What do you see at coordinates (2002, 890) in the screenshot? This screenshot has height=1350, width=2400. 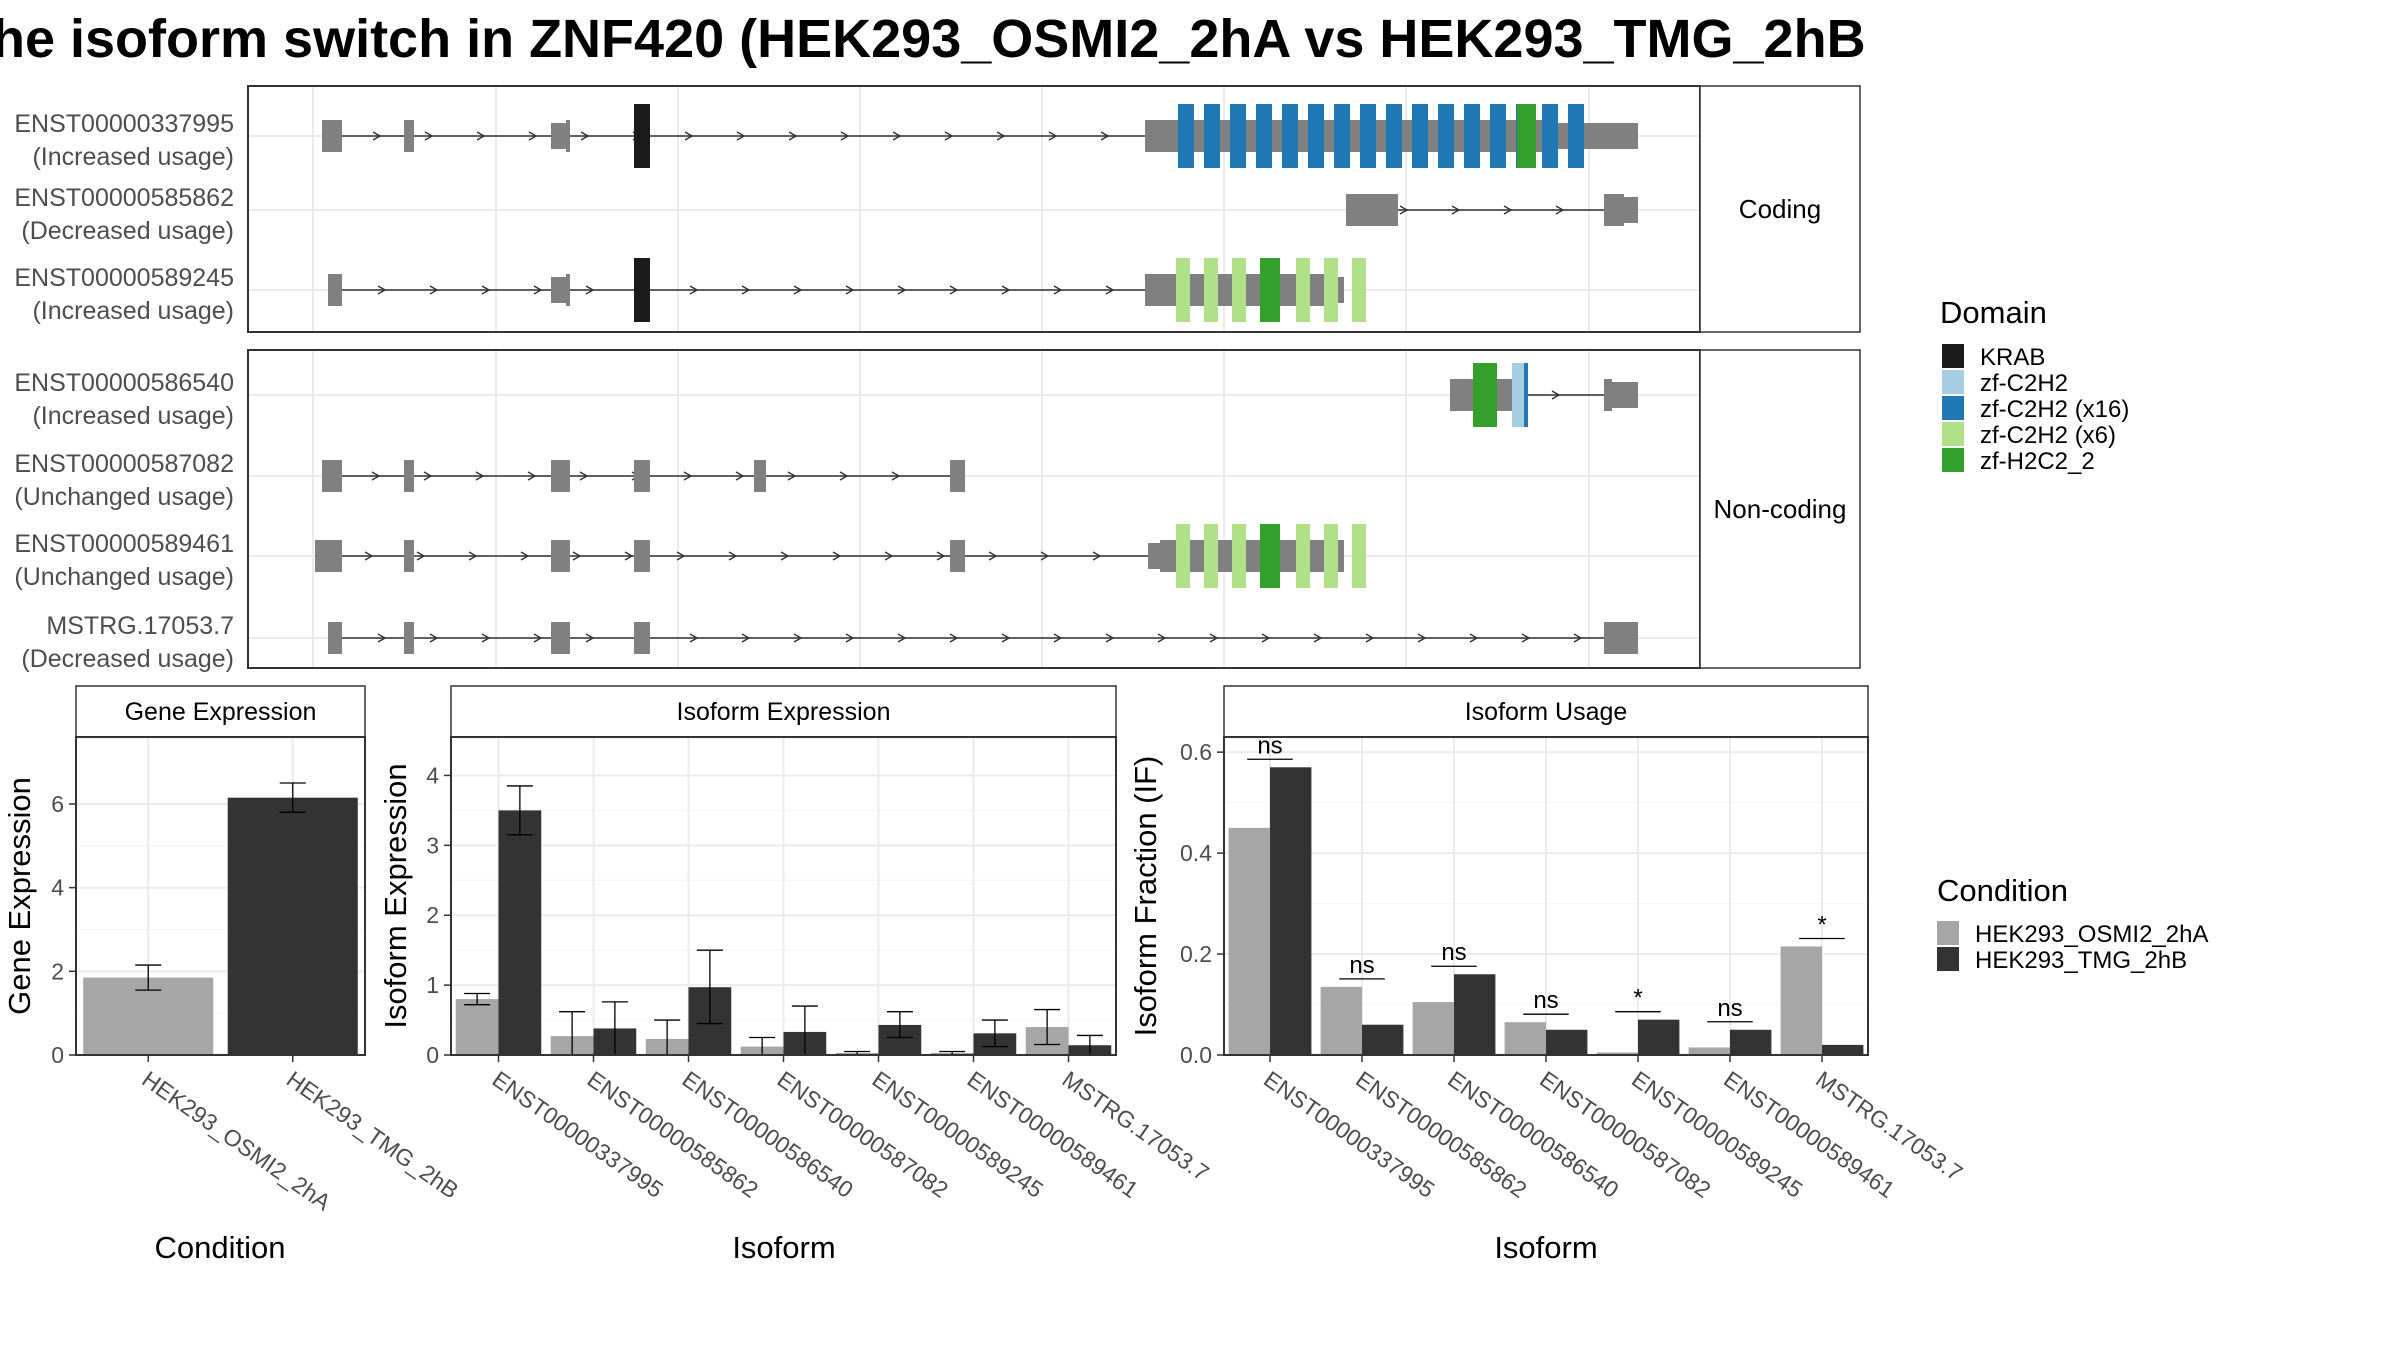 I see `condition-legend-title: Condition` at bounding box center [2002, 890].